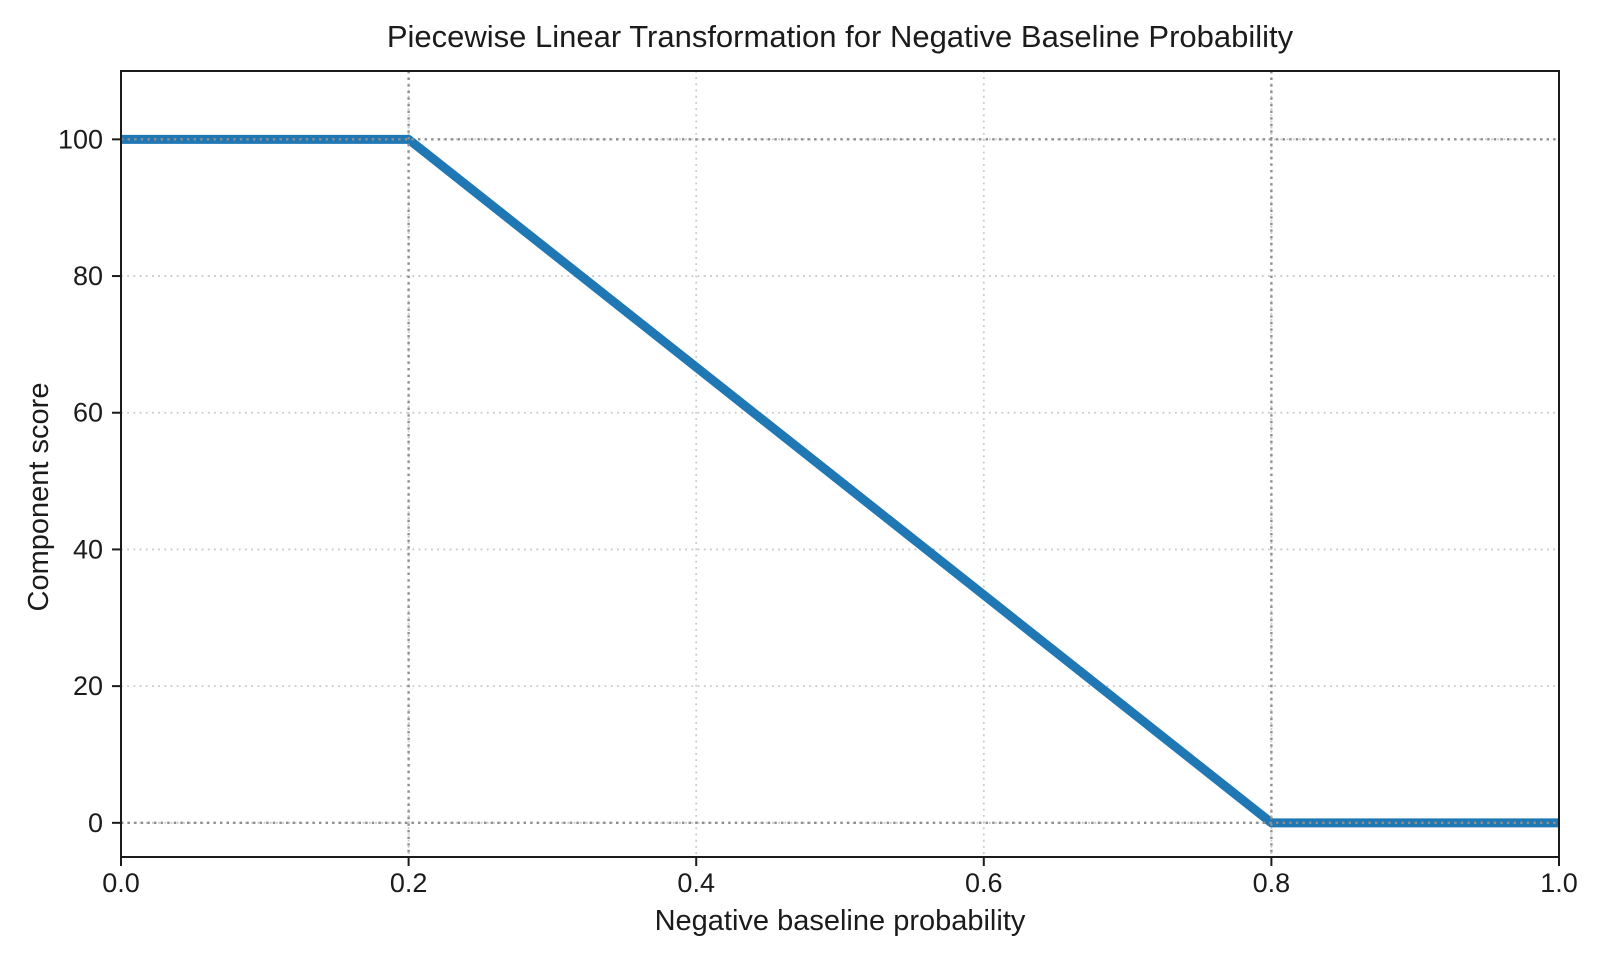  What do you see at coordinates (88, 413) in the screenshot?
I see `y-tick-label: 60` at bounding box center [88, 413].